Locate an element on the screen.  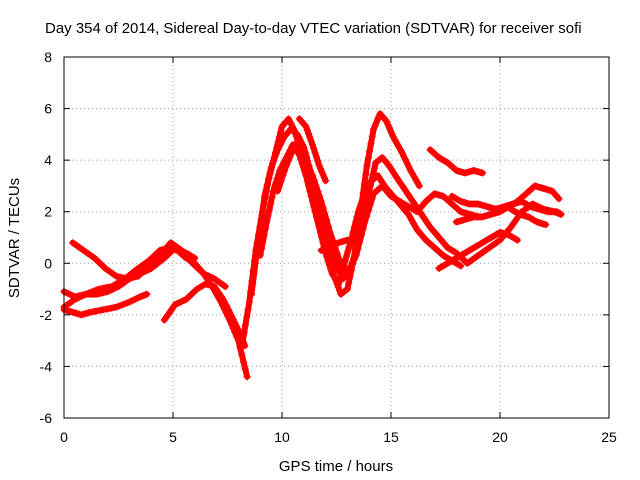
y-axis-label: SDTVAR / TECUs is located at coordinates (14, 238).